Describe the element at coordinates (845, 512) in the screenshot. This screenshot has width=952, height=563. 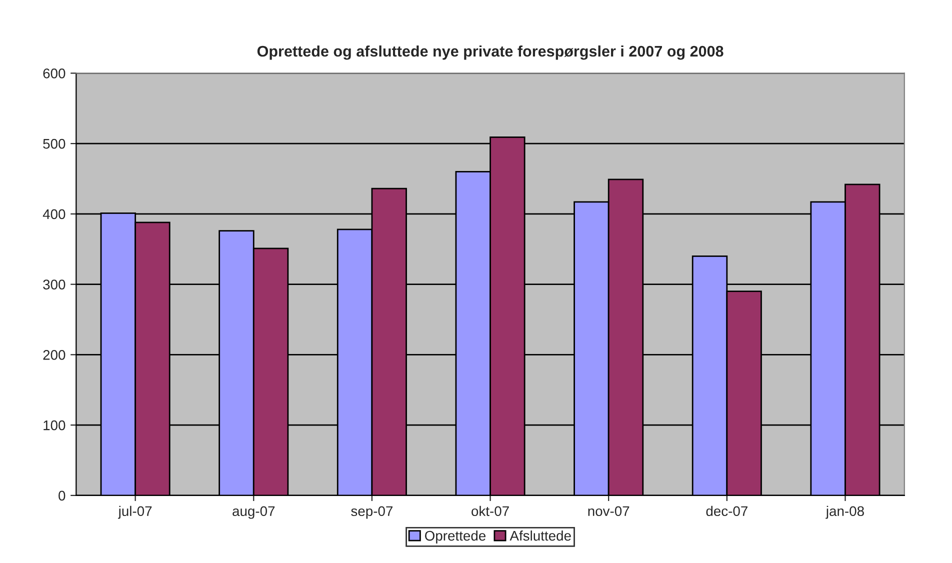
I see `x-tick-label: jan-08` at that location.